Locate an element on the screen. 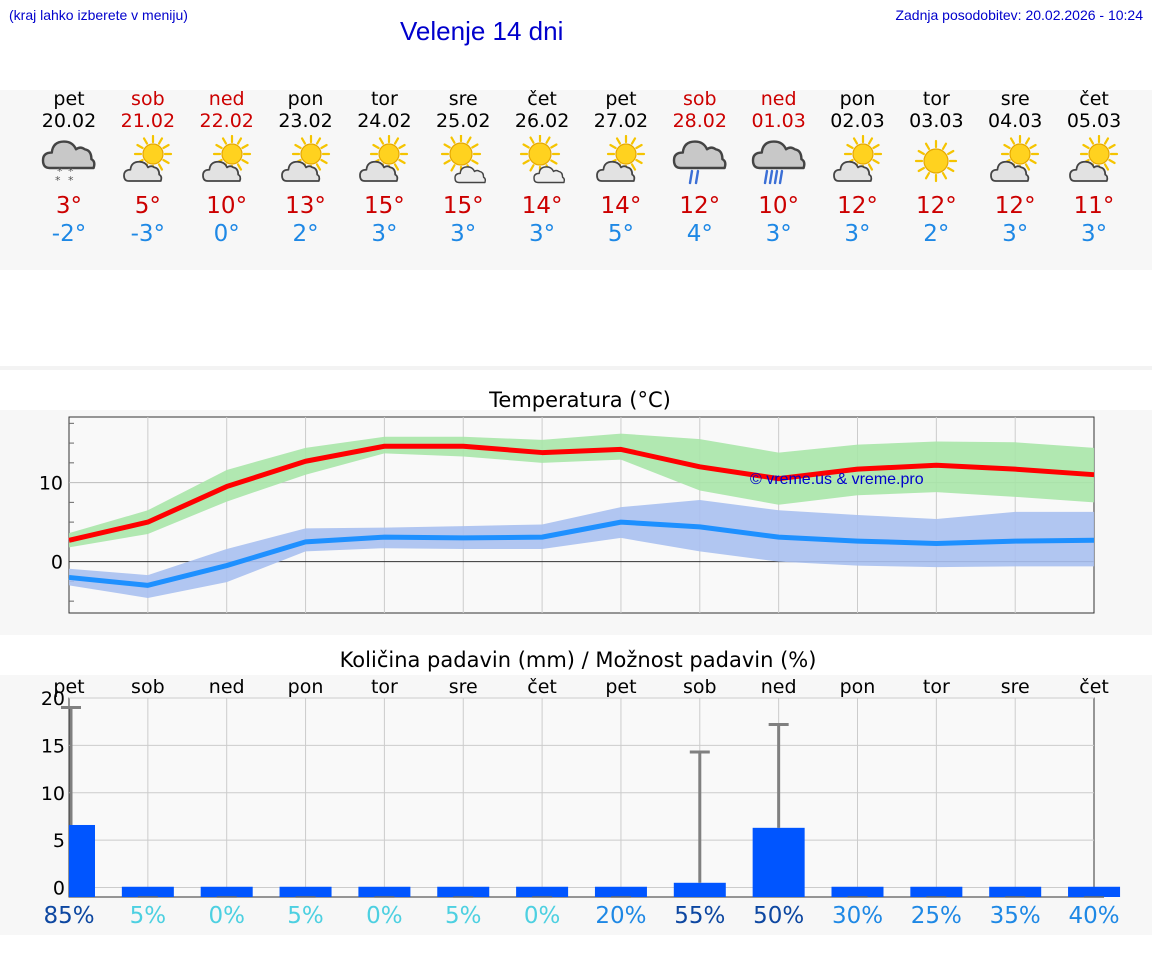 The image size is (1152, 975). day-column: pet 27.02 14° 5° is located at coordinates (621, 168).